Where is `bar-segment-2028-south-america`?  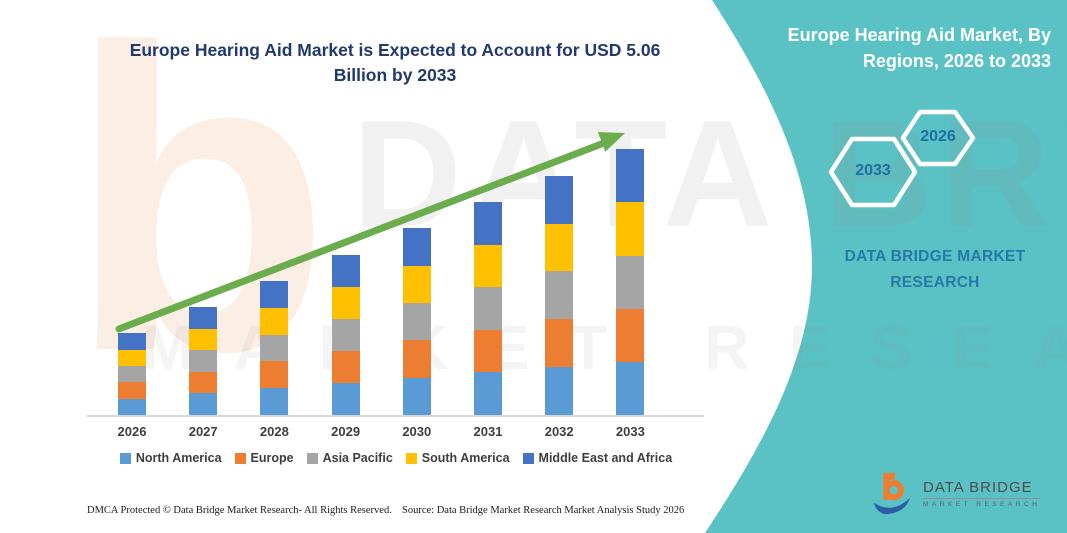 bar-segment-2028-south-america is located at coordinates (274, 321).